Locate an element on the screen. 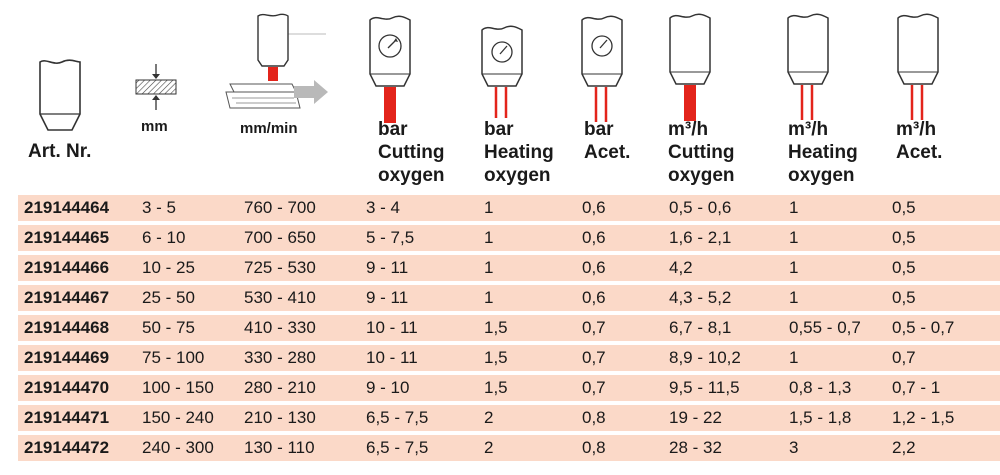 This screenshot has height=475, width=1000. header-cut-m3-unit: m³/h is located at coordinates (688, 129).